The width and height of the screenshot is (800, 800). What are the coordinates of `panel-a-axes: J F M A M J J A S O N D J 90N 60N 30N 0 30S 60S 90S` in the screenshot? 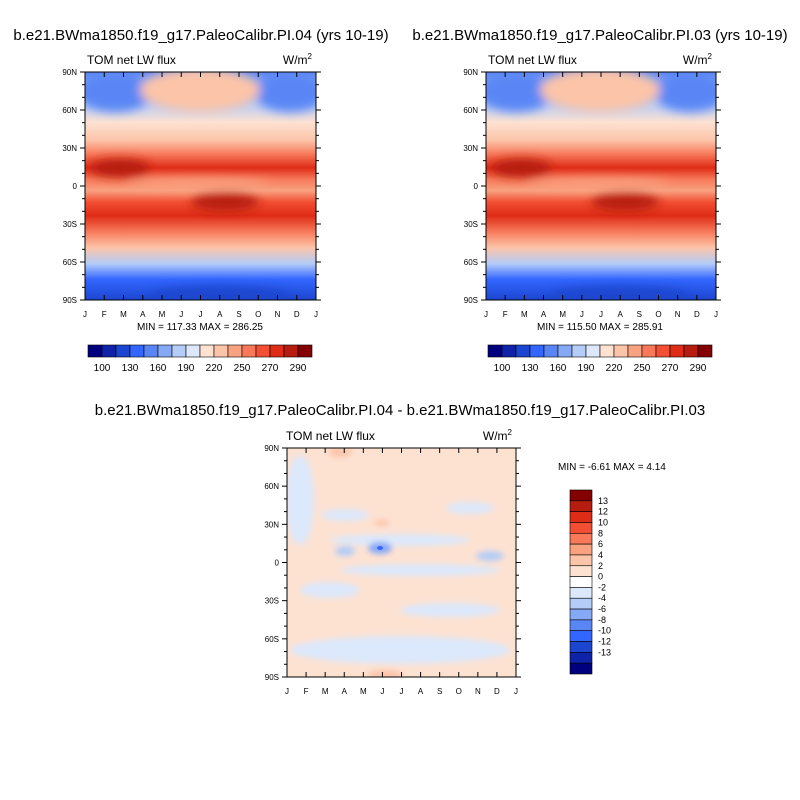 It's located at (191, 193).